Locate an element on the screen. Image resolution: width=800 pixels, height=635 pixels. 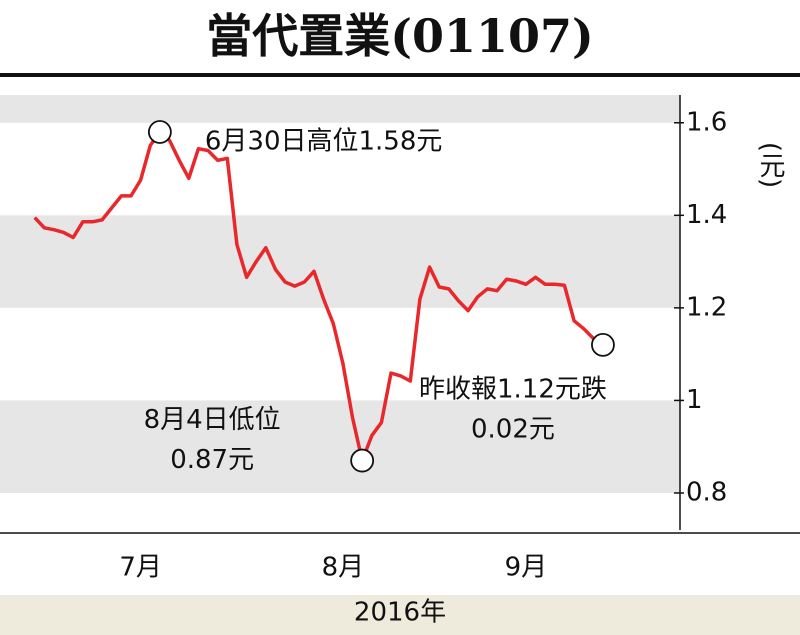
chart-title: 當代置業(01107) is located at coordinates (400, 36).